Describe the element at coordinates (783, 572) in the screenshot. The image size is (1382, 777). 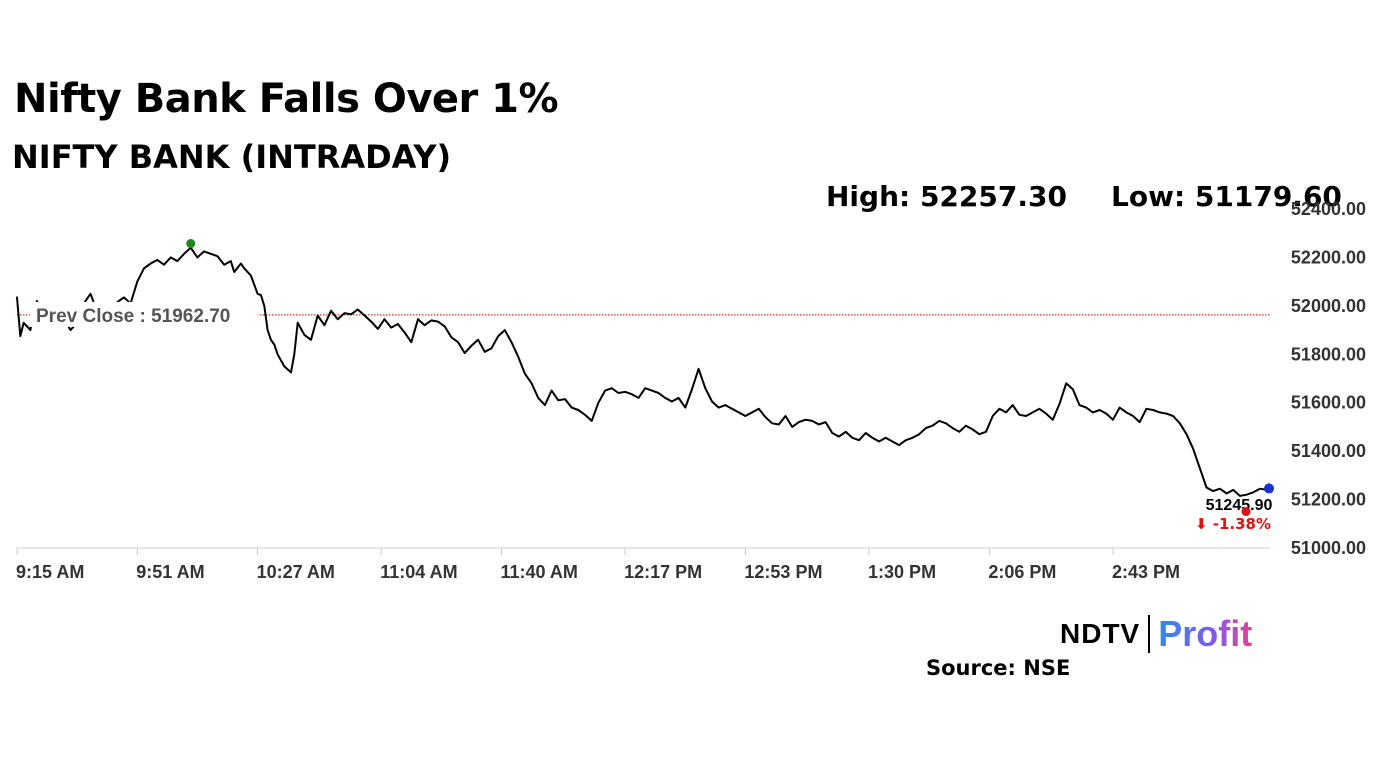
I see `x-tick-label: 12:53 PM` at that location.